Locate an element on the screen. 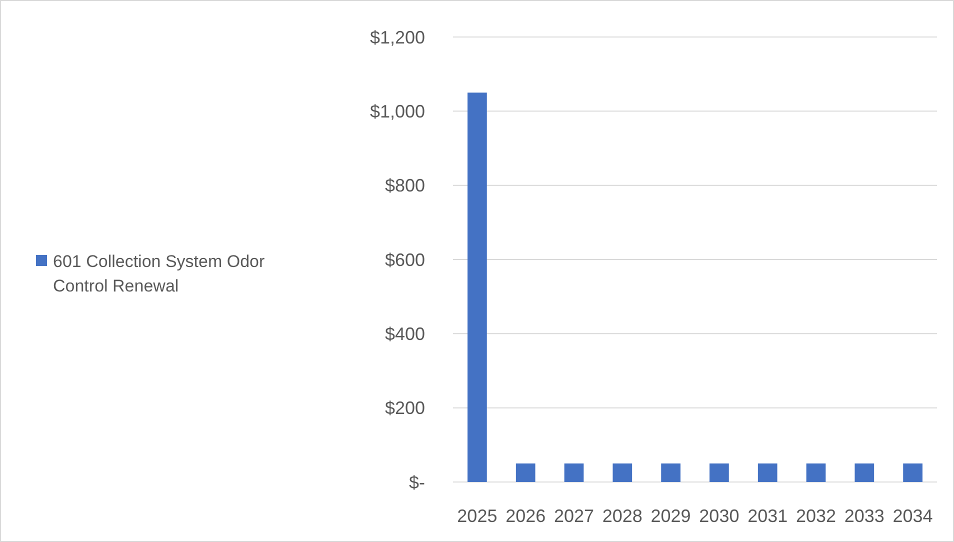 The width and height of the screenshot is (954, 542). x-tick-label: 2025 is located at coordinates (477, 516).